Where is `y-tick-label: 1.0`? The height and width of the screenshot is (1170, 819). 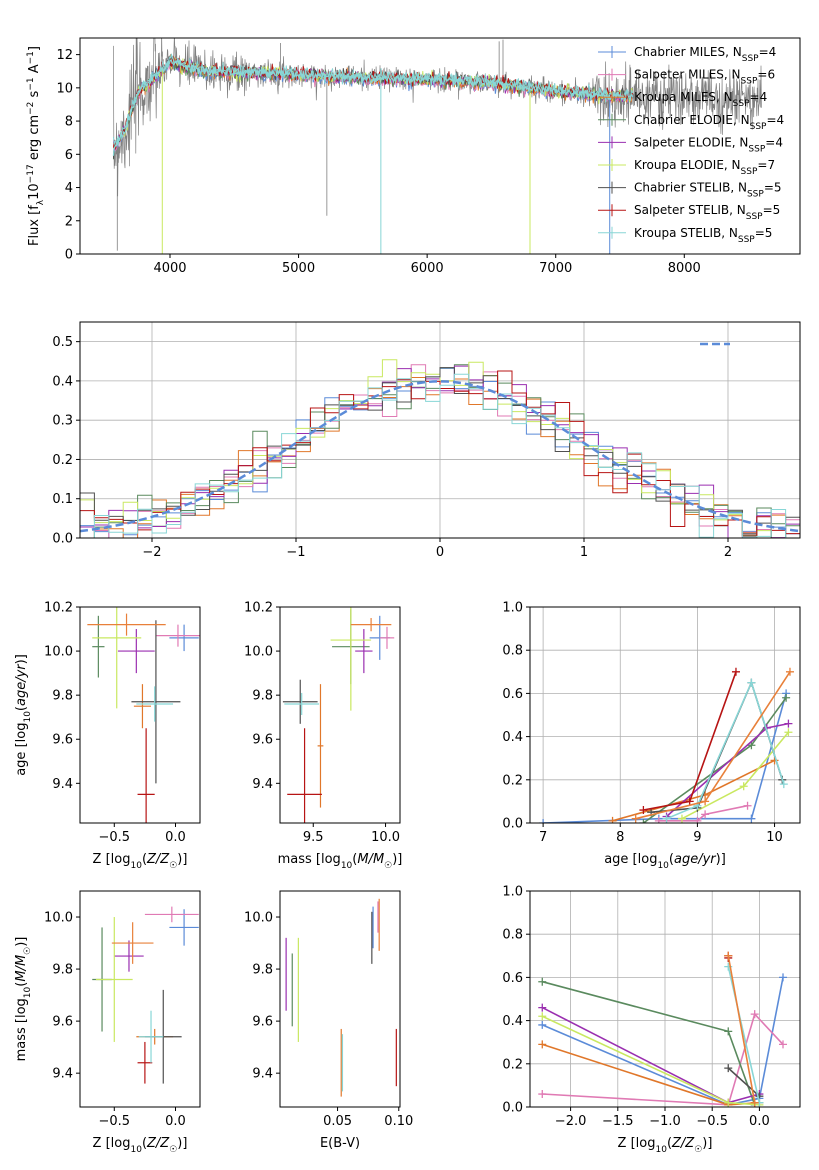 y-tick-label: 1.0 is located at coordinates (512, 608).